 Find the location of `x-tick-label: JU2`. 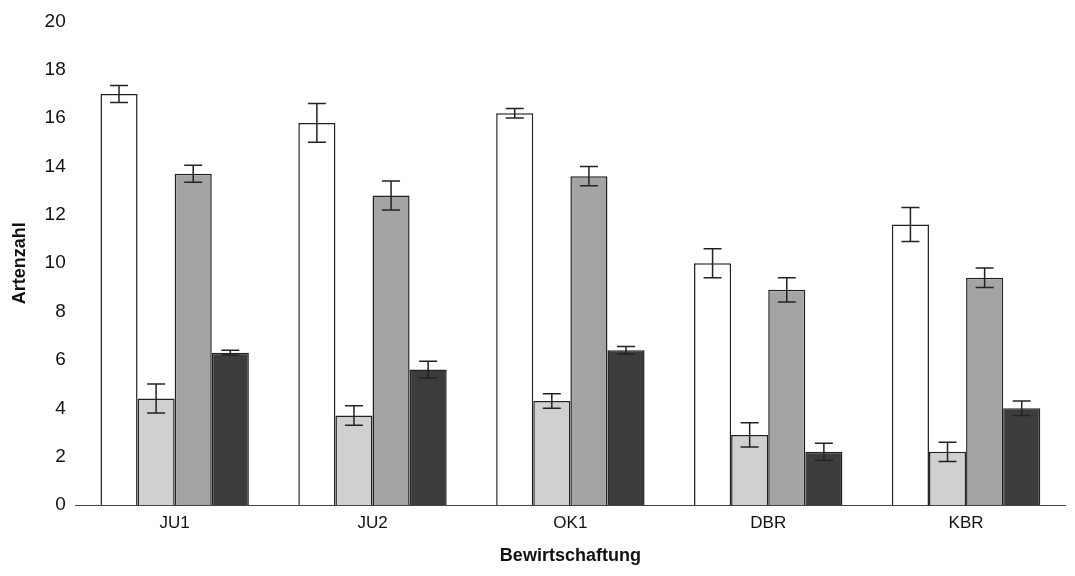

x-tick-label: JU2 is located at coordinates (372, 522).